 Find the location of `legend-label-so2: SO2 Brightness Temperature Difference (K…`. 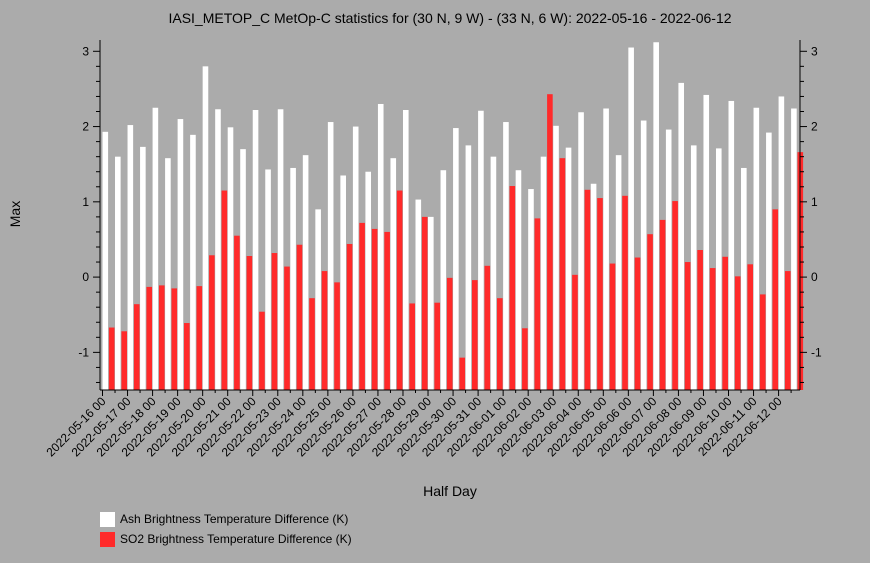

legend-label-so2: SO2 Brightness Temperature Difference (K… is located at coordinates (236, 539).